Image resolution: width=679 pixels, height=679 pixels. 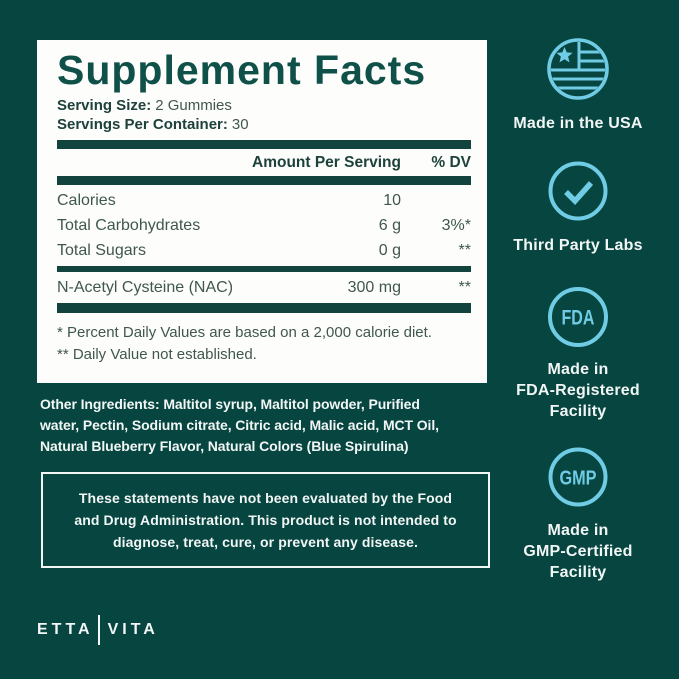 I want to click on gmp-icon: GMP, so click(x=578, y=479).